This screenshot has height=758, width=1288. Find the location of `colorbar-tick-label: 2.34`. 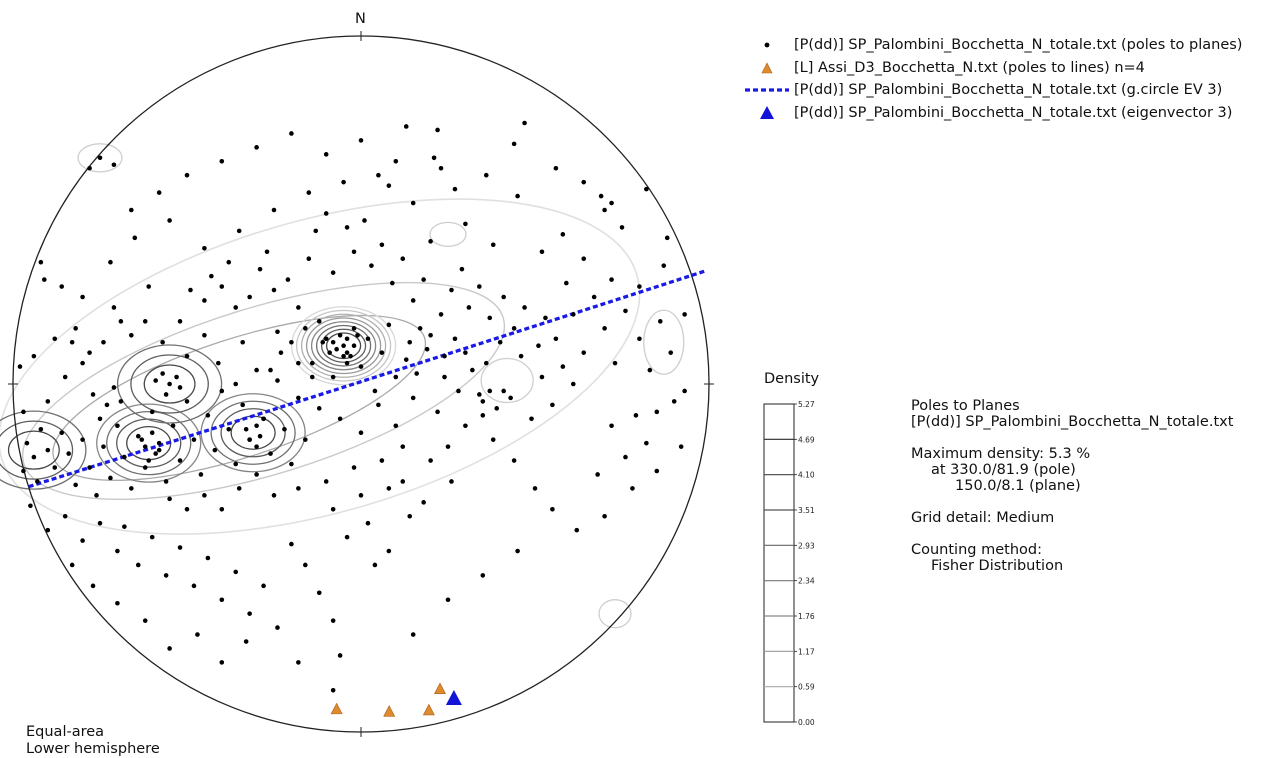

colorbar-tick-label: 2.34 is located at coordinates (806, 581).